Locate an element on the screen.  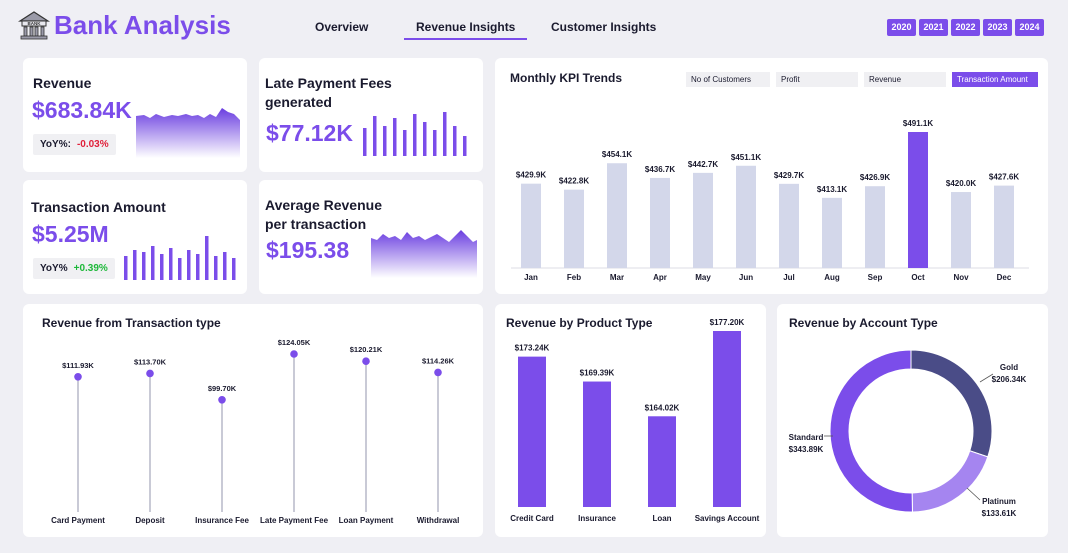
account-type-title: Revenue by Account Type is located at coordinates (863, 323).